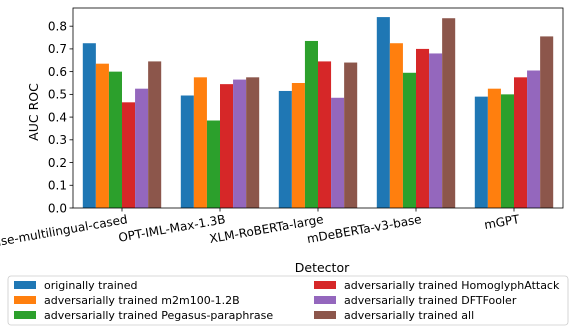 This screenshot has width=575, height=327. What do you see at coordinates (430, 300) in the screenshot?
I see `legend-entry: adversarially trained DFTFooler` at bounding box center [430, 300].